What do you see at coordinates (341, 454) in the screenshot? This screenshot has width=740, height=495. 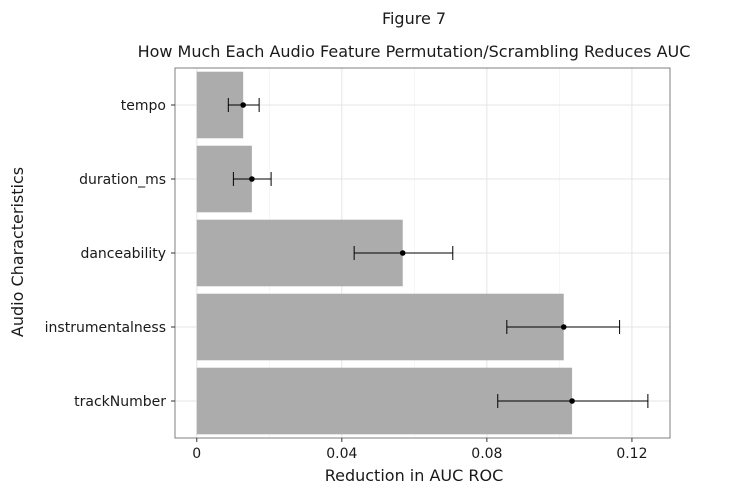 I see `x-tick-label: 0.04` at bounding box center [341, 454].